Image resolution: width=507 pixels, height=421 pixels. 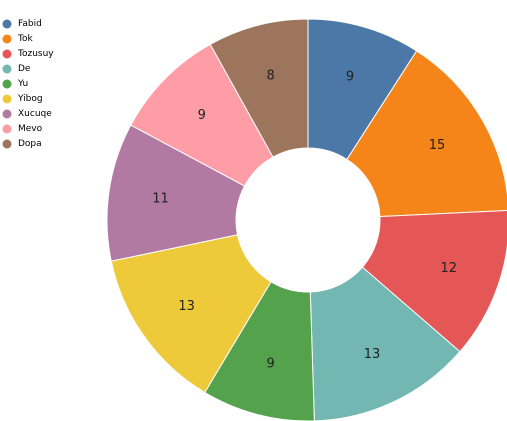 I want to click on slice-value-label-fabid: 9, so click(x=350, y=77).